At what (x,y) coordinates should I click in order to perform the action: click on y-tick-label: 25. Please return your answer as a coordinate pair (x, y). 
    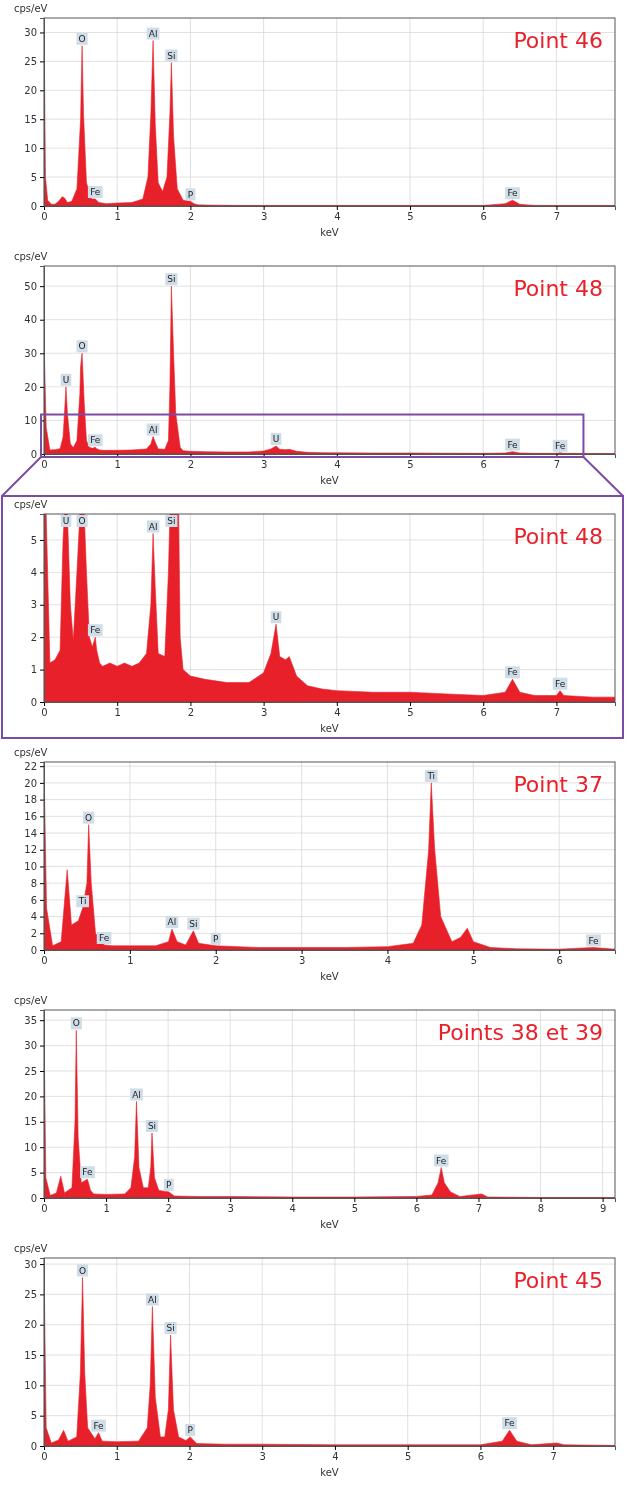
    Looking at the image, I should click on (30, 62).